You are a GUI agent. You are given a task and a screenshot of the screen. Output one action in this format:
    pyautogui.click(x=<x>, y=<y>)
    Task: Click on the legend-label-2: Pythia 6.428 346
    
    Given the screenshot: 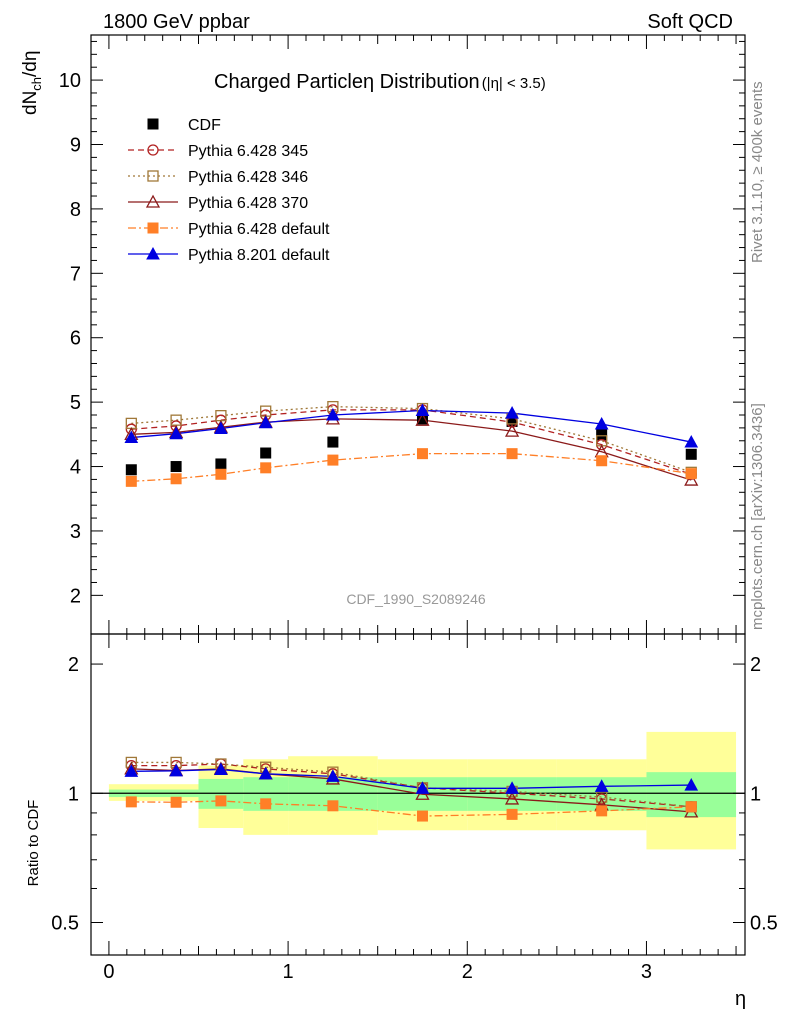 What is the action you would take?
    pyautogui.click(x=248, y=177)
    